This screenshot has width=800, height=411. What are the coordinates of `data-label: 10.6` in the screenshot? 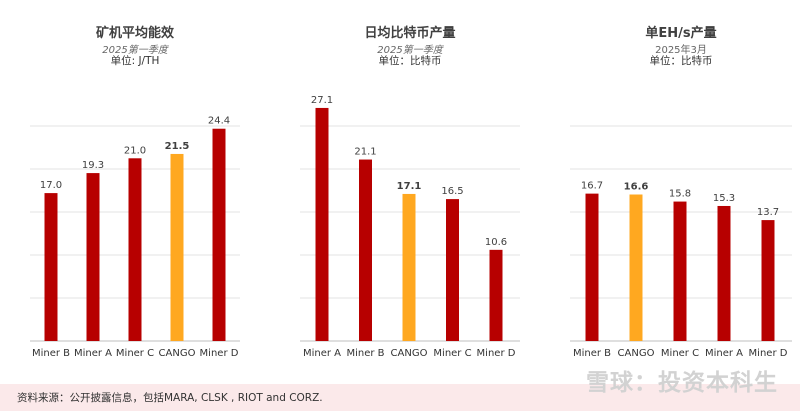 It's located at (496, 242).